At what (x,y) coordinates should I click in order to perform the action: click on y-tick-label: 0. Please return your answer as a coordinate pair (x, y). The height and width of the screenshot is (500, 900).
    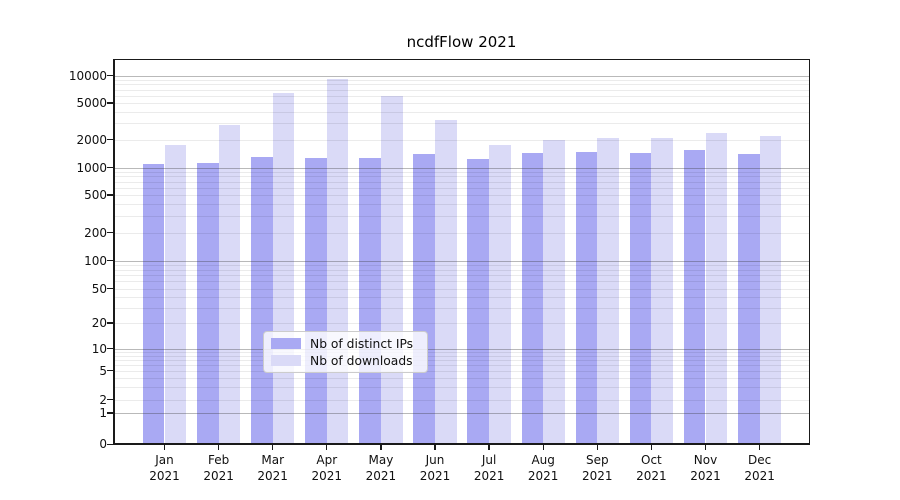
    Looking at the image, I should click on (103, 444).